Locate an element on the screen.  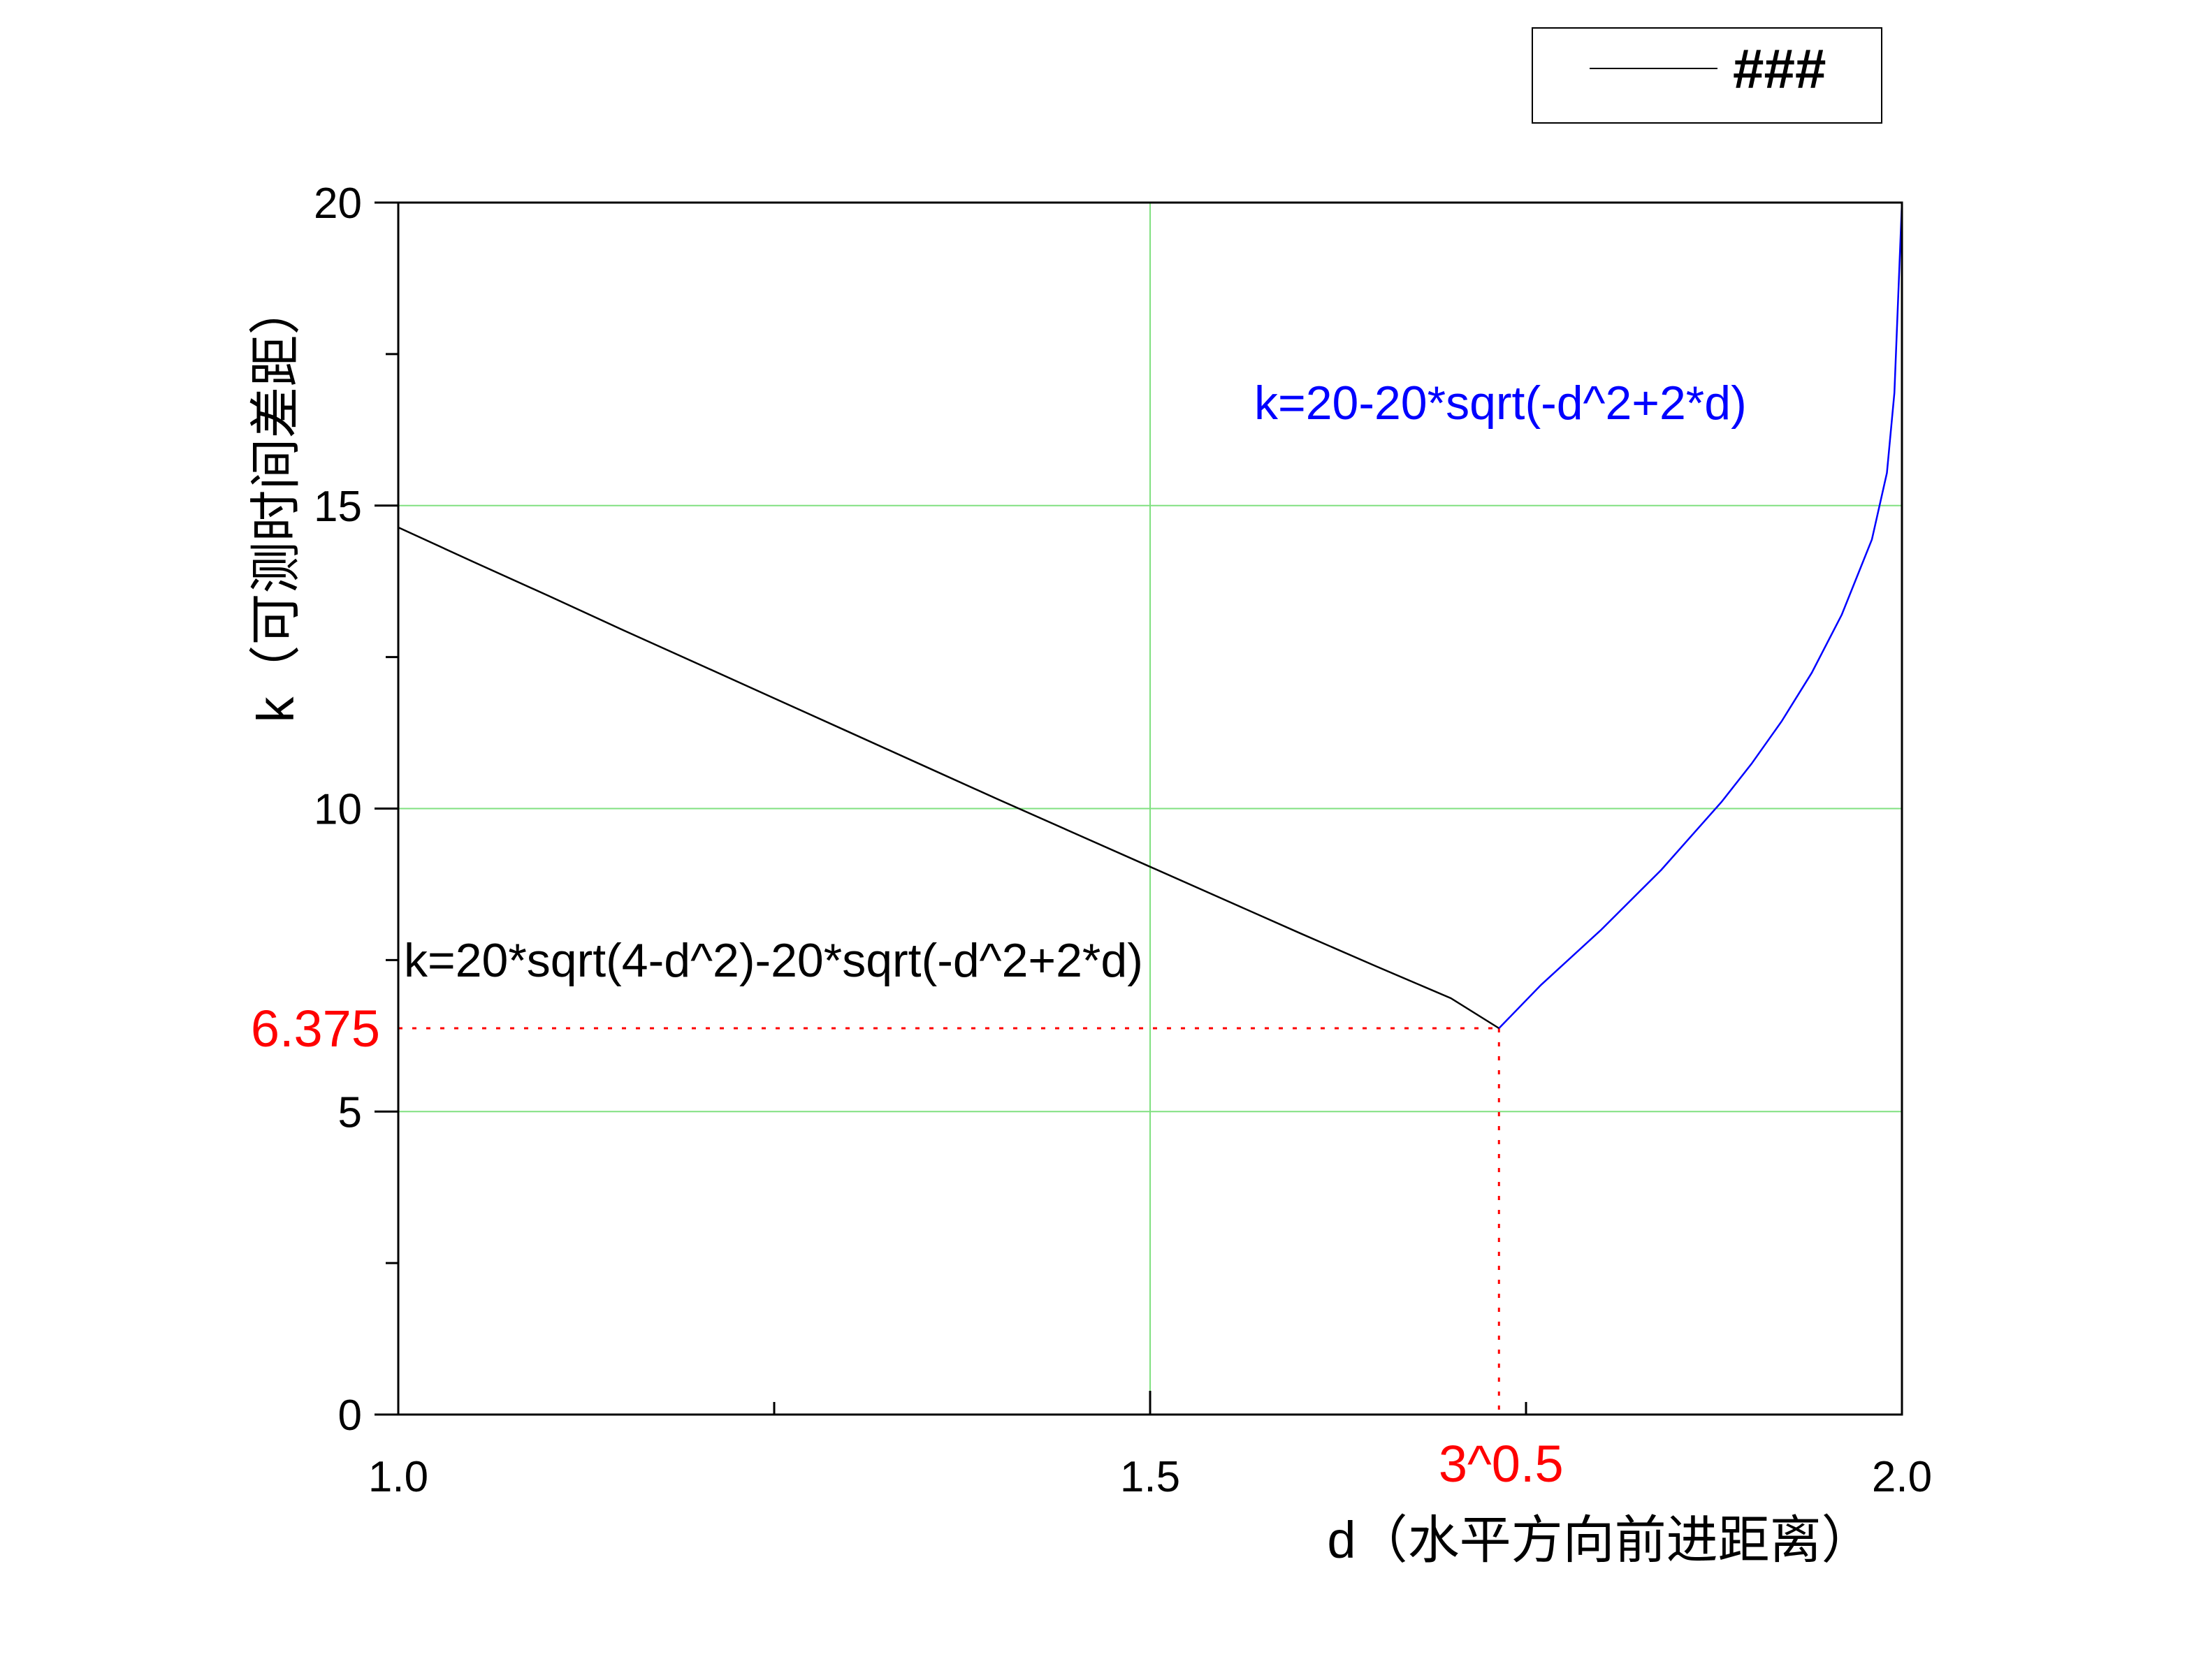
y-tick-label: 10 is located at coordinates (338, 810).